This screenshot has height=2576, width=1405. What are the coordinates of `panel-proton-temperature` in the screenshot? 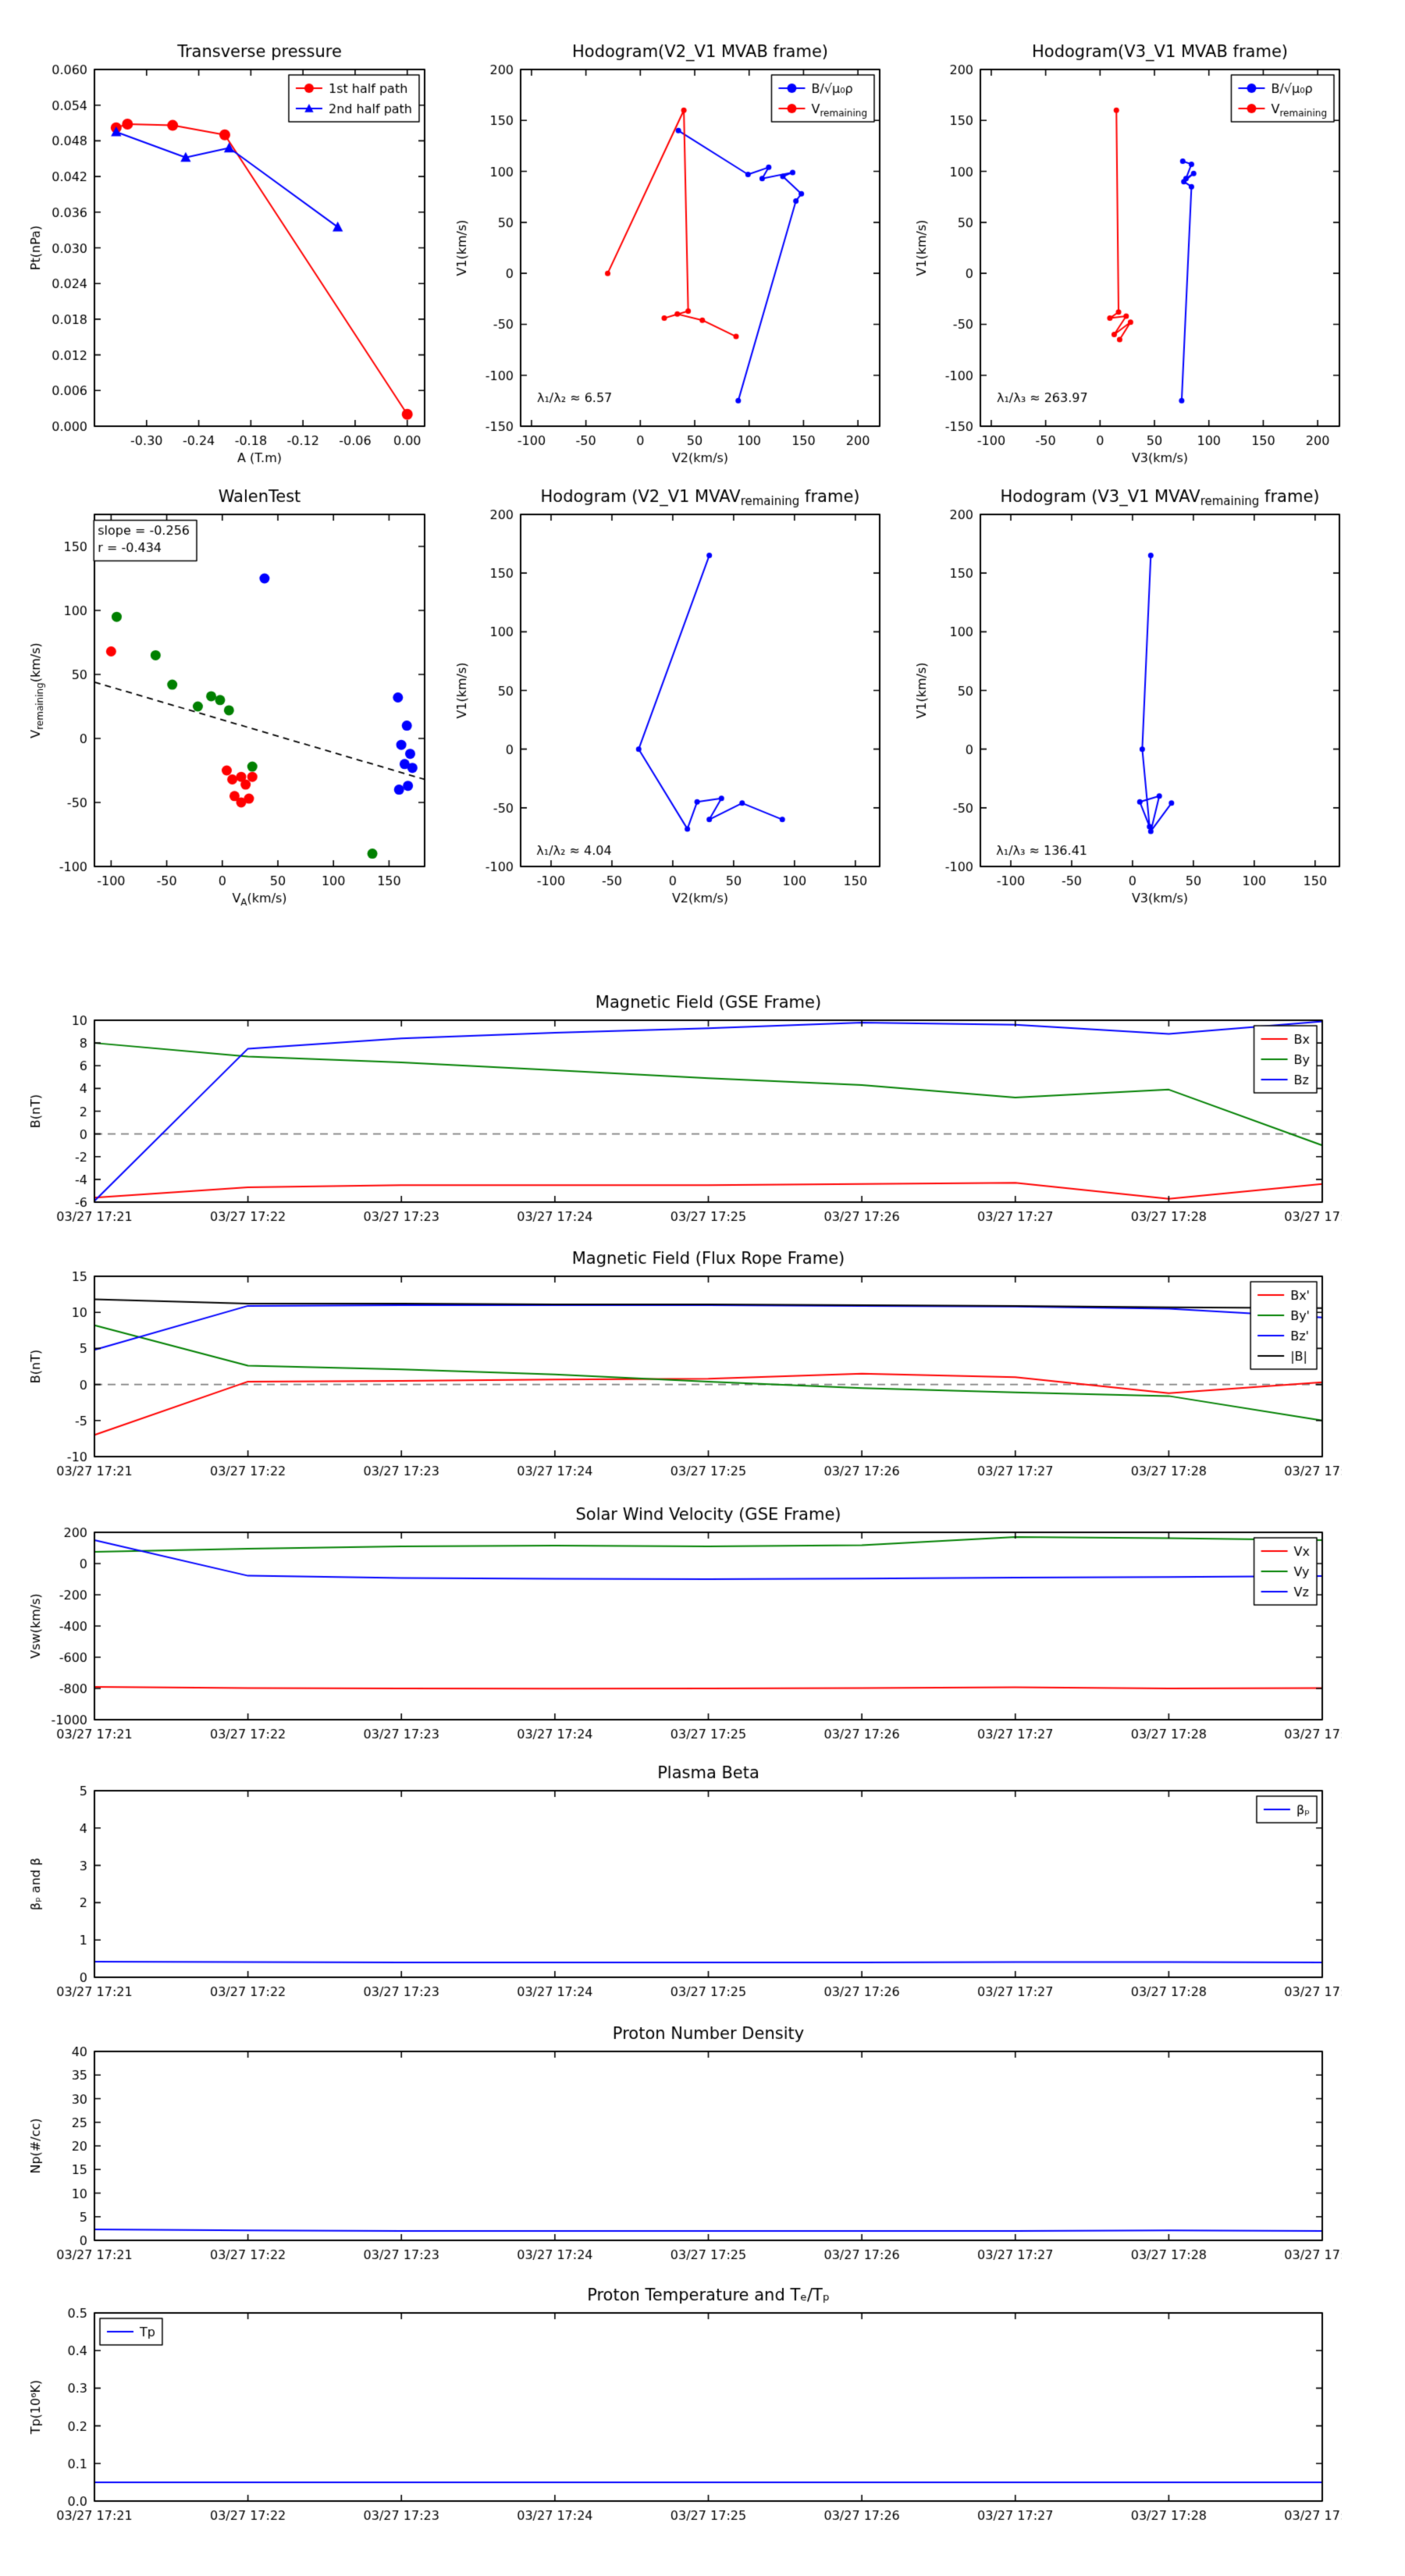 It's located at (677, 2402).